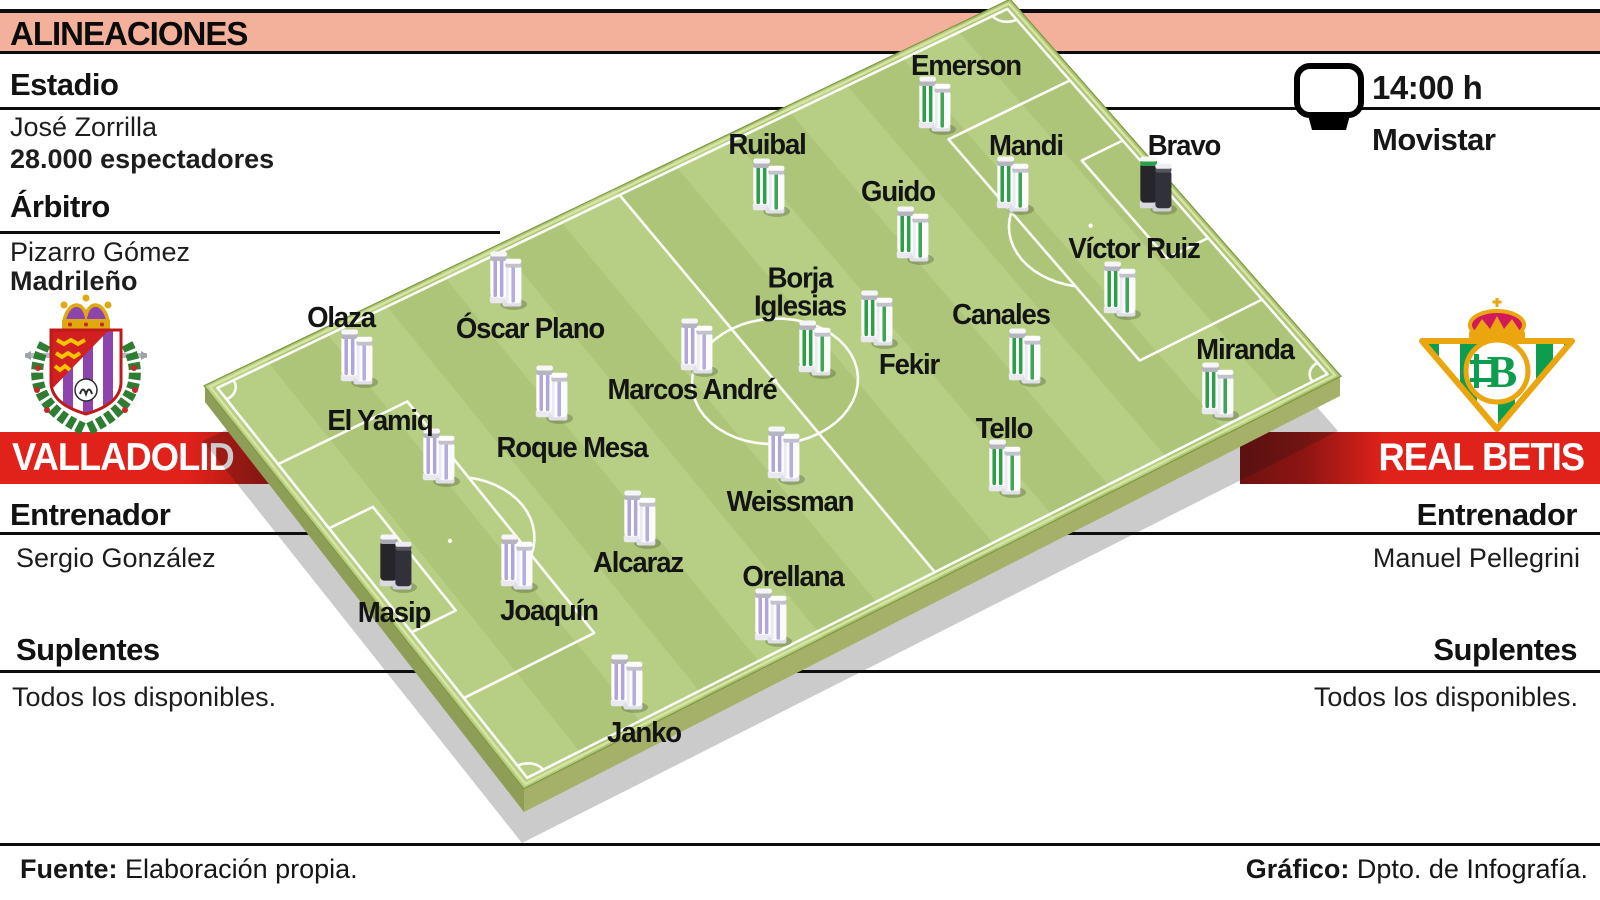 The height and width of the screenshot is (900, 1600). Describe the element at coordinates (793, 577) in the screenshot. I see `home-player-label: Orellana` at that location.